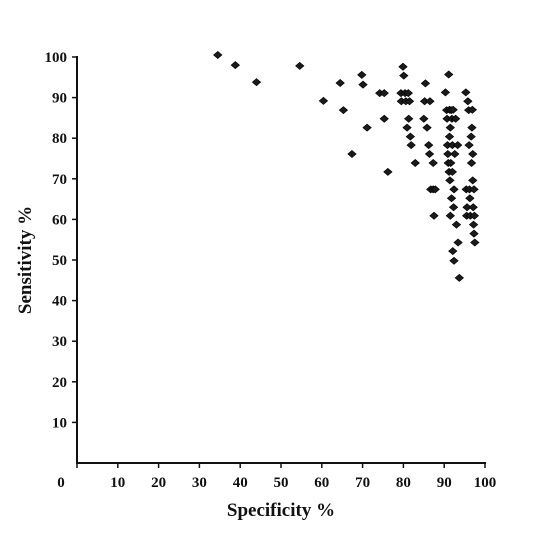 Image resolution: width=540 pixels, height=536 pixels. I want to click on x-tick-label: 100, so click(485, 483).